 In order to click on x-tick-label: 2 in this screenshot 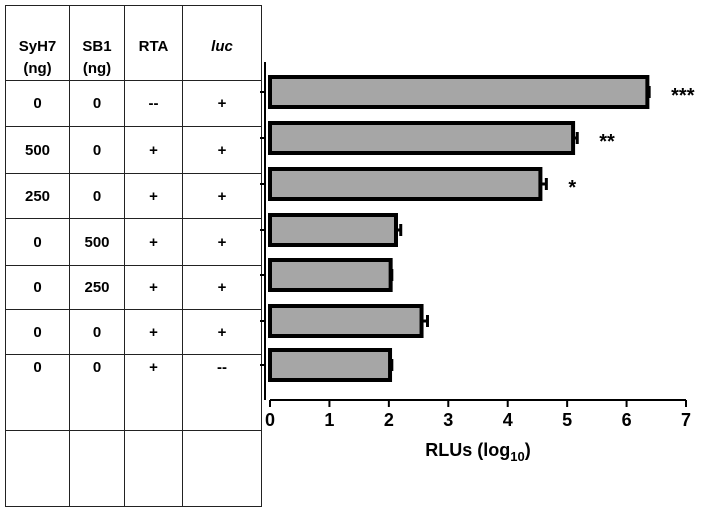, I will do `click(389, 420)`.